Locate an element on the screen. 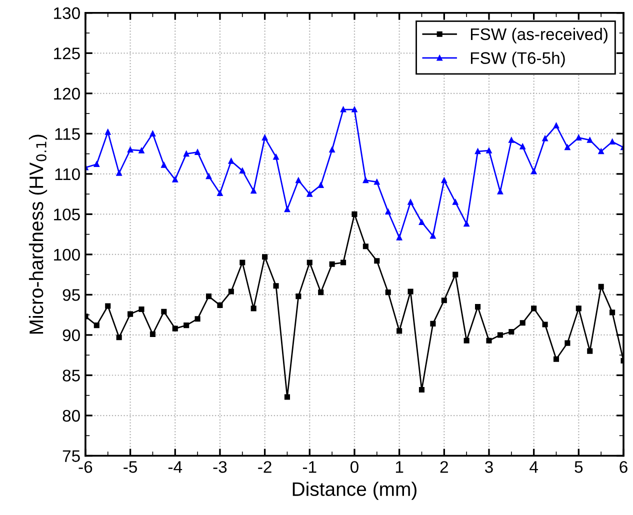 The height and width of the screenshot is (515, 633). x-tick-label: 1 is located at coordinates (400, 467).